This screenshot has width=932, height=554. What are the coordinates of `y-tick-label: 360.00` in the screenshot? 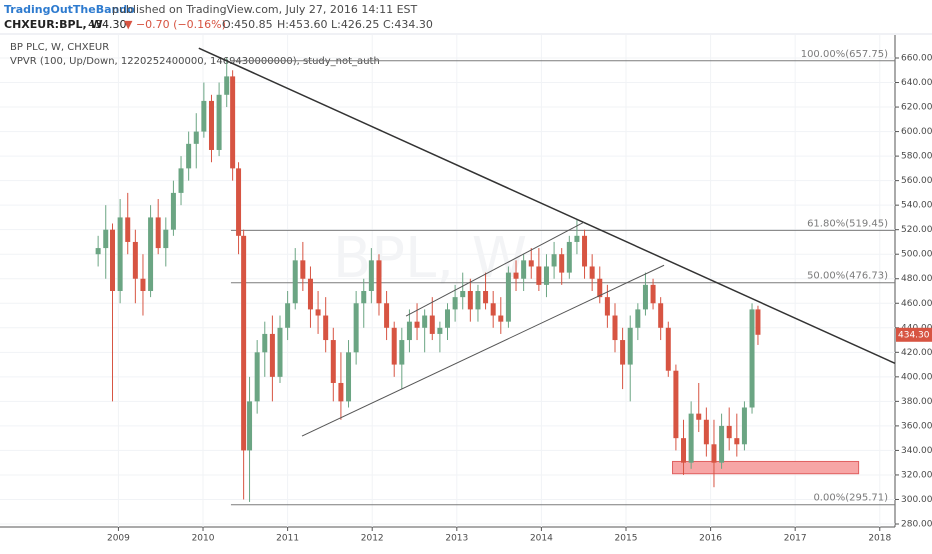 It's located at (916, 426).